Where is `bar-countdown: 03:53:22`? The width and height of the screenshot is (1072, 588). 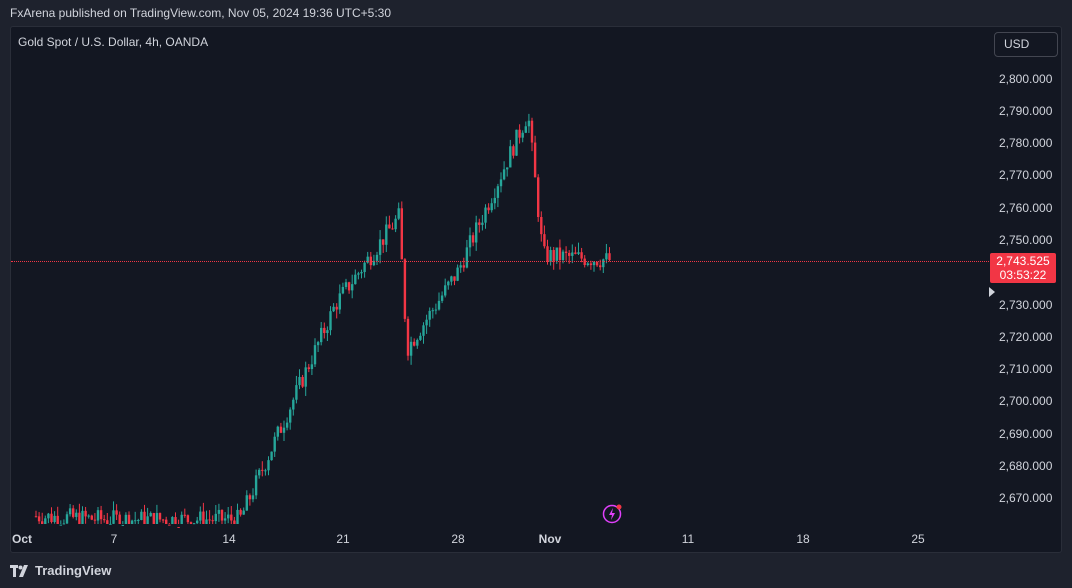
bar-countdown: 03:53:22 is located at coordinates (1023, 275).